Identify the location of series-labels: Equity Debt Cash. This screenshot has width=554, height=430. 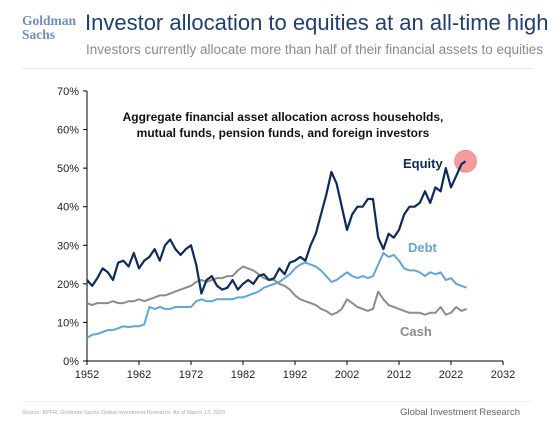
(421, 247).